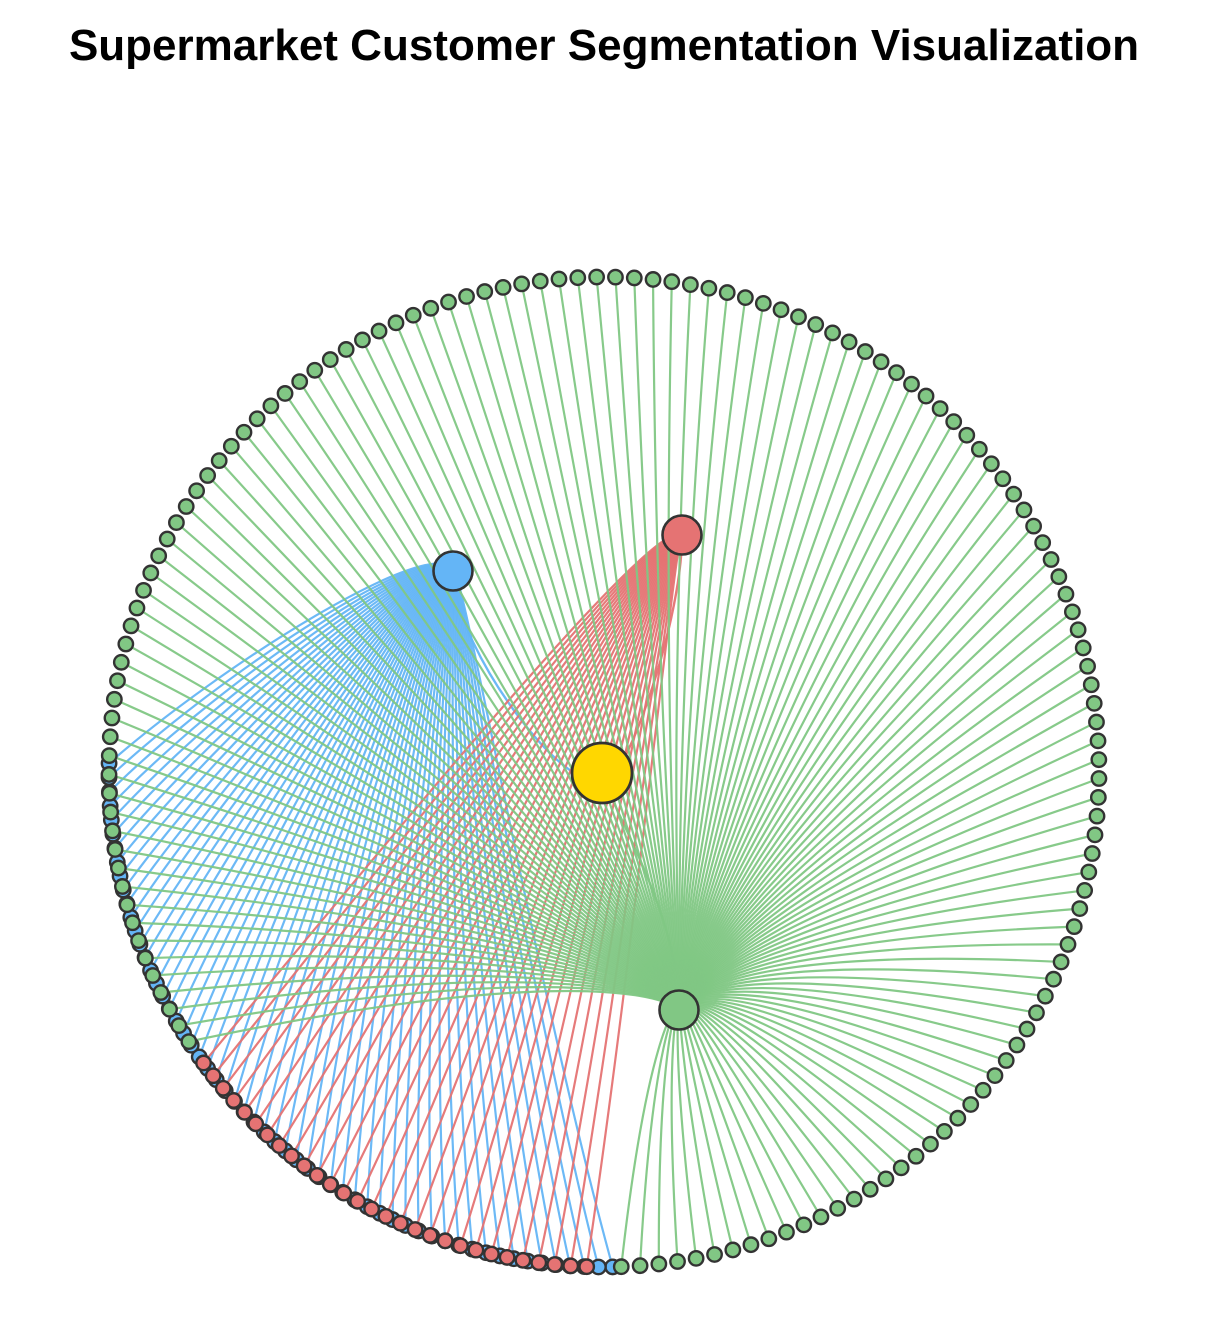  What do you see at coordinates (602, 773) in the screenshot?
I see `root-node` at bounding box center [602, 773].